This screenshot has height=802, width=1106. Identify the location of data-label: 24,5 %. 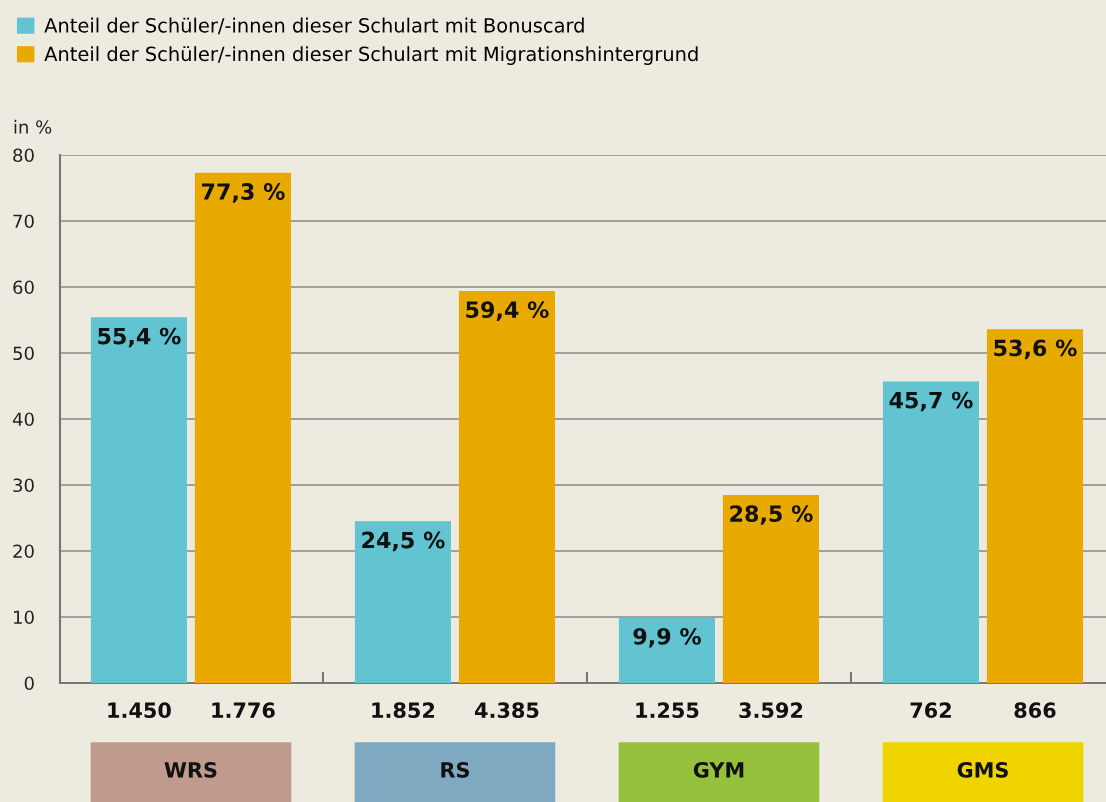
(403, 541).